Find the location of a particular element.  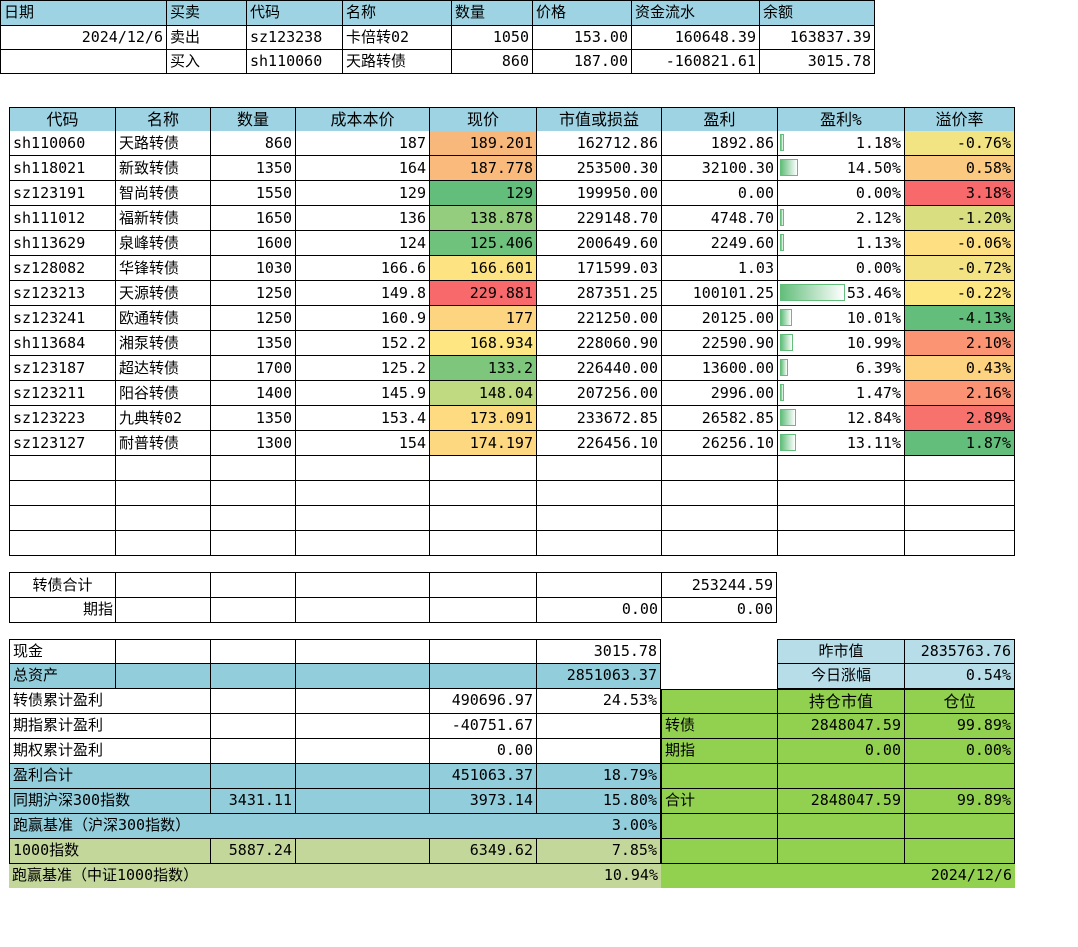

holdings-cell-premium: -1.20% is located at coordinates (959, 218).